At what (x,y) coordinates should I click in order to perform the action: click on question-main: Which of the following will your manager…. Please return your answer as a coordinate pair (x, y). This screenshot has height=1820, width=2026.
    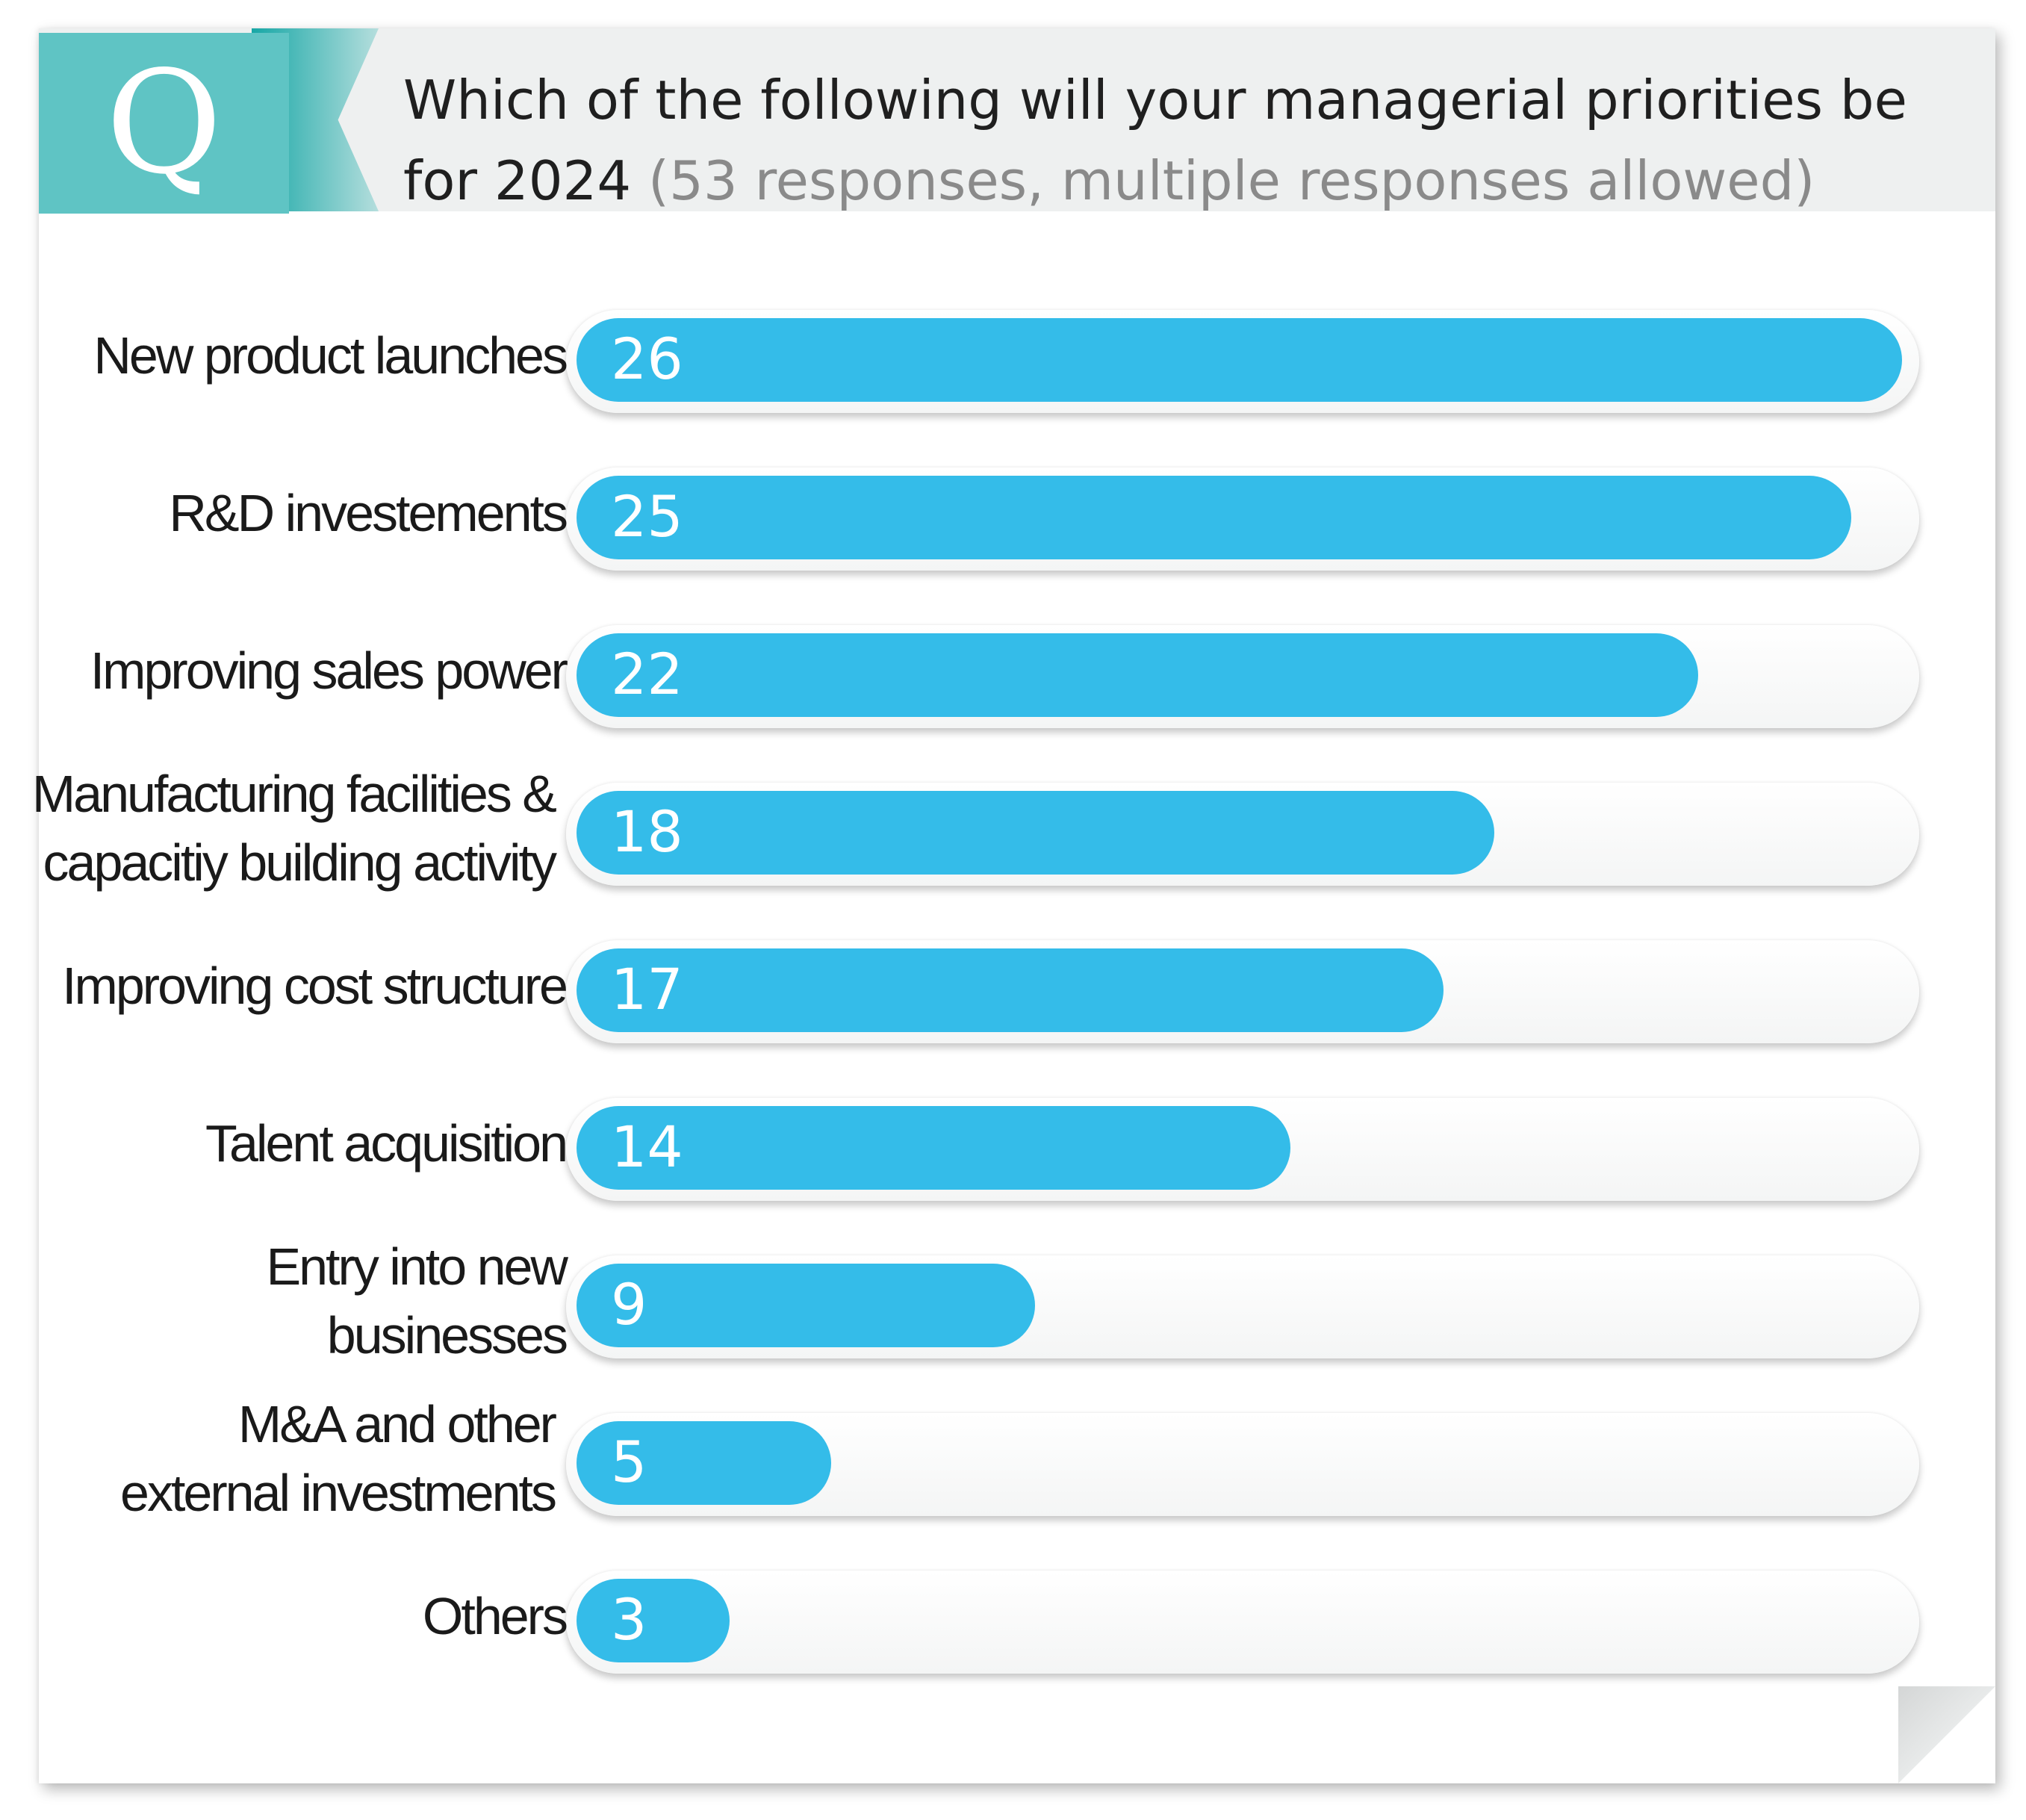
    Looking at the image, I should click on (1155, 140).